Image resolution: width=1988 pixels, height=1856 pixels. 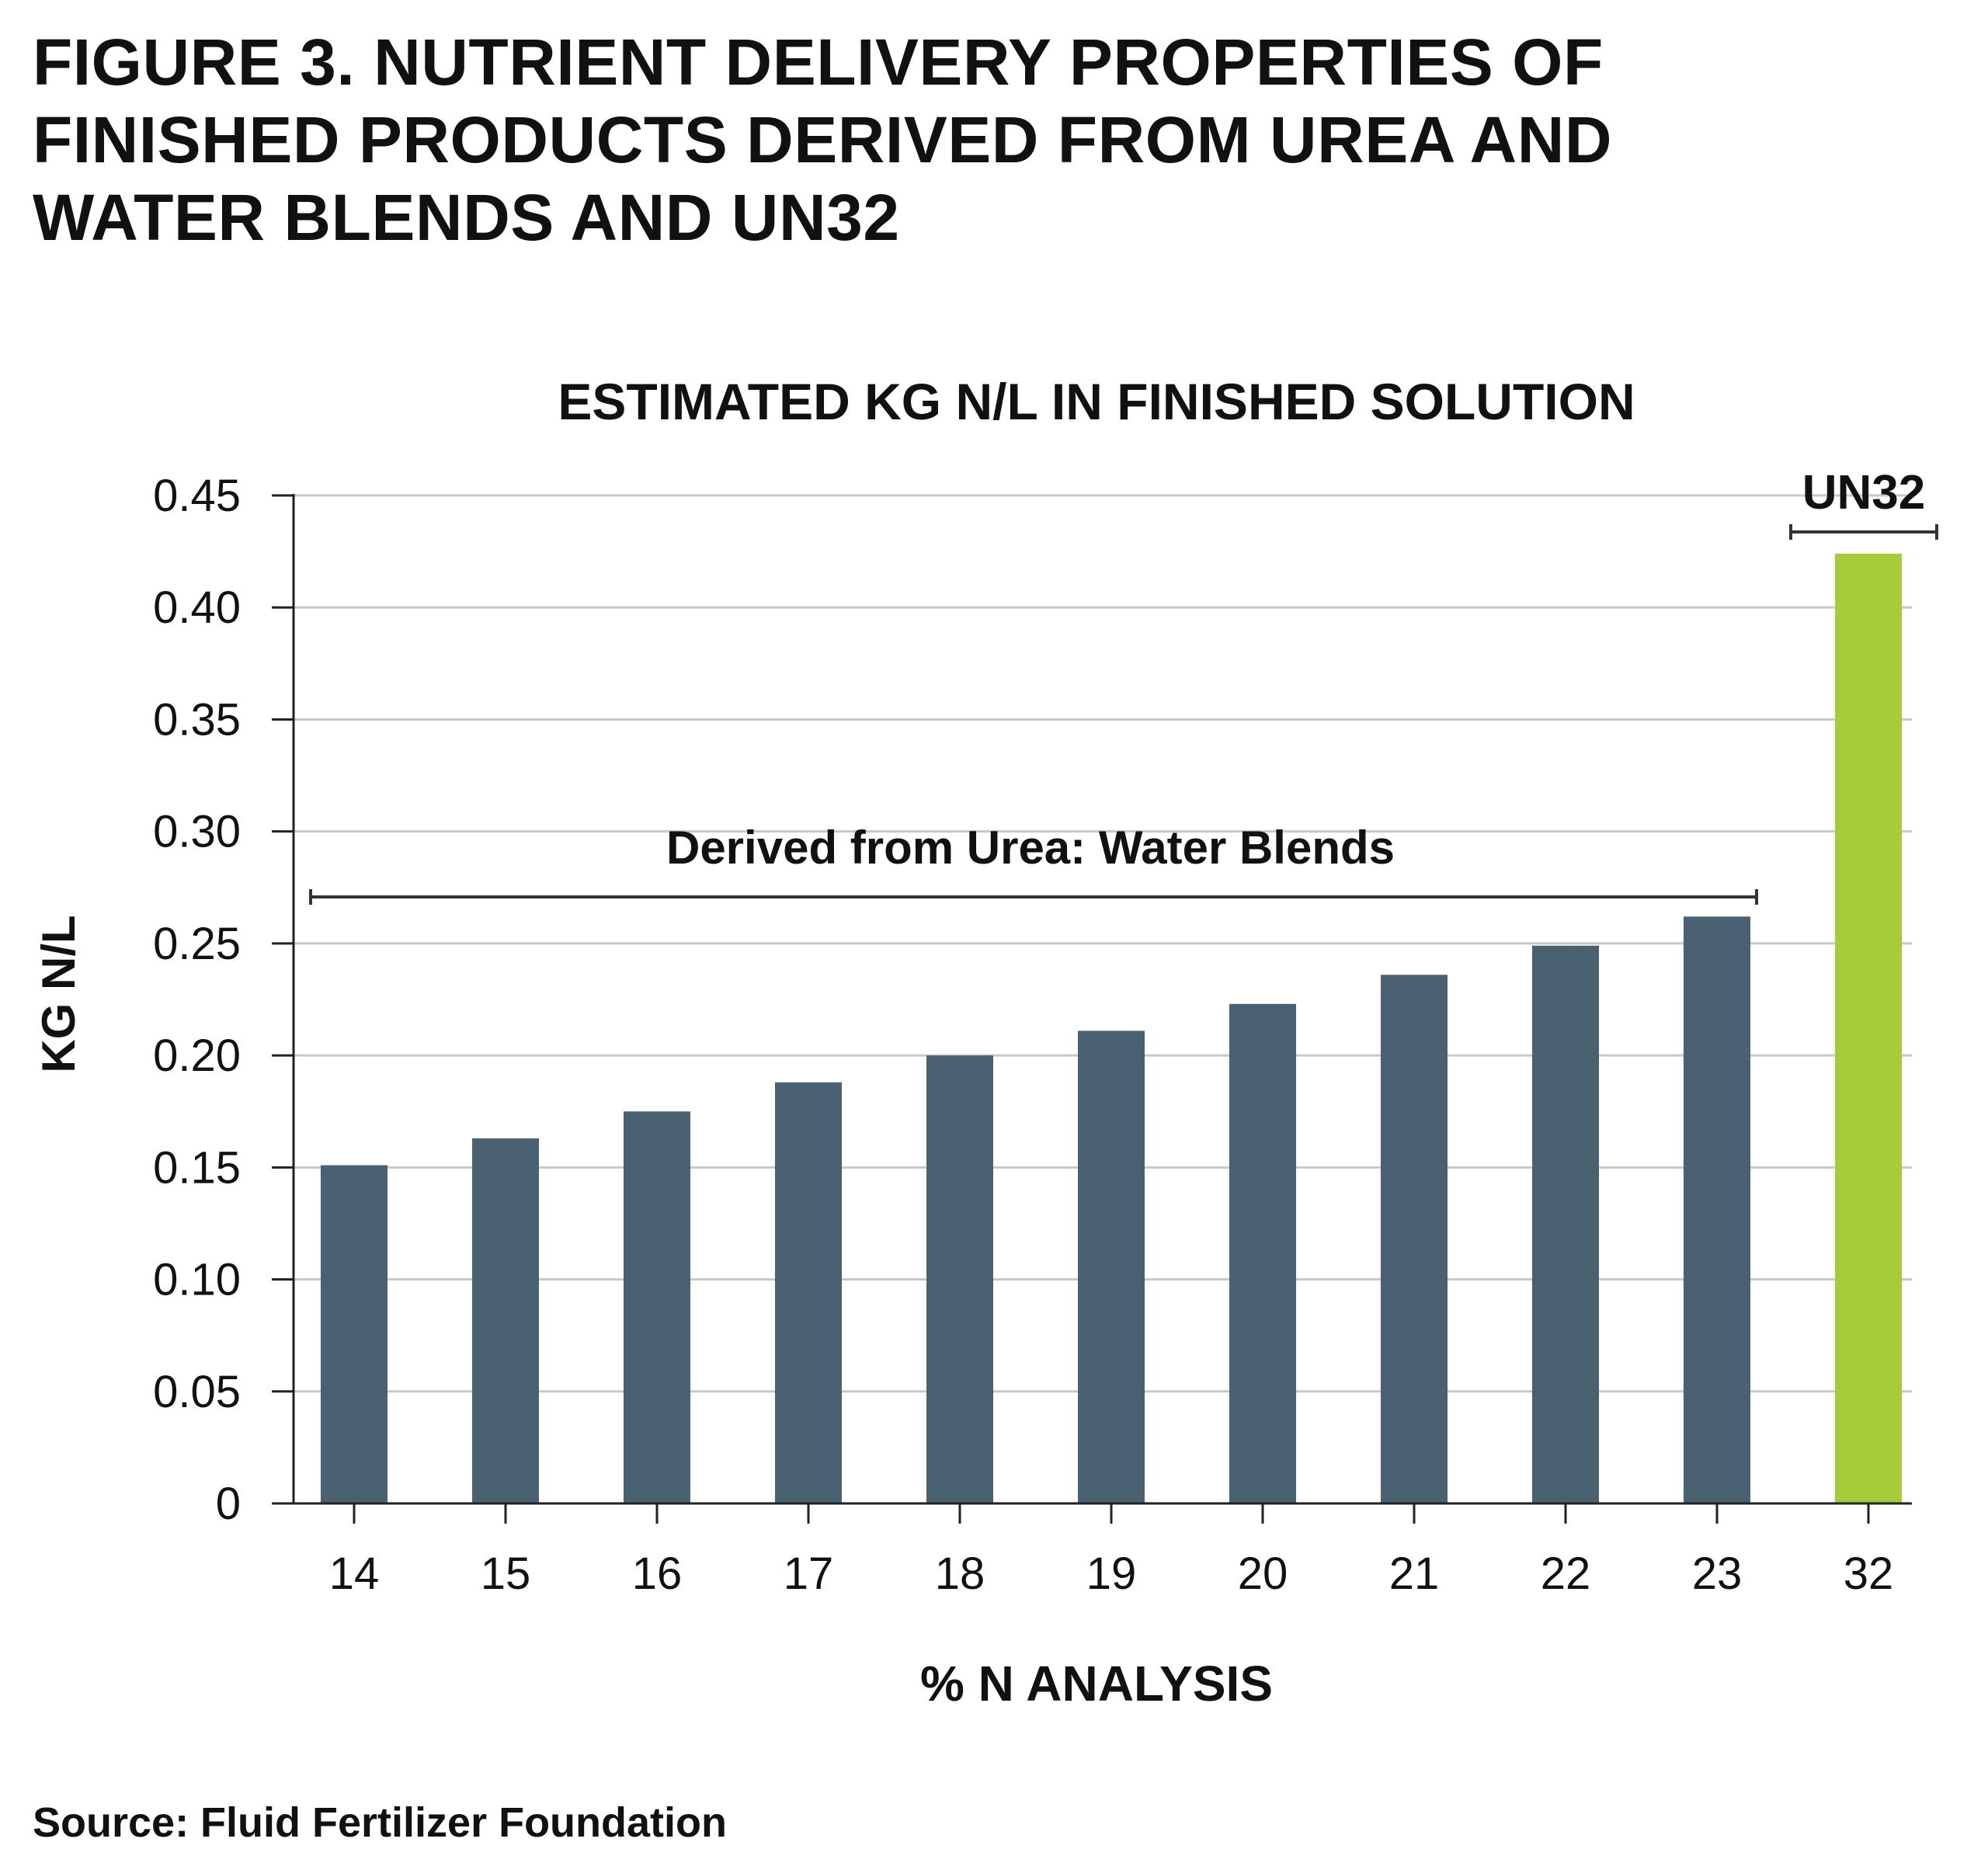 What do you see at coordinates (197, 1056) in the screenshot?
I see `y-tick-label: 0.20` at bounding box center [197, 1056].